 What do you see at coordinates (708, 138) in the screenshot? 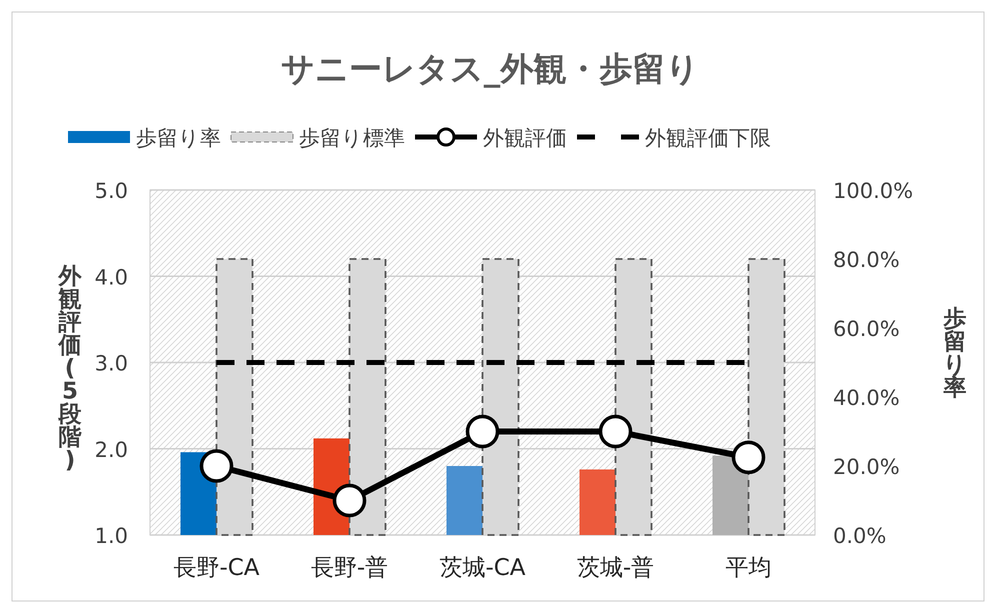
I see `legend-label: 外観評価下限` at bounding box center [708, 138].